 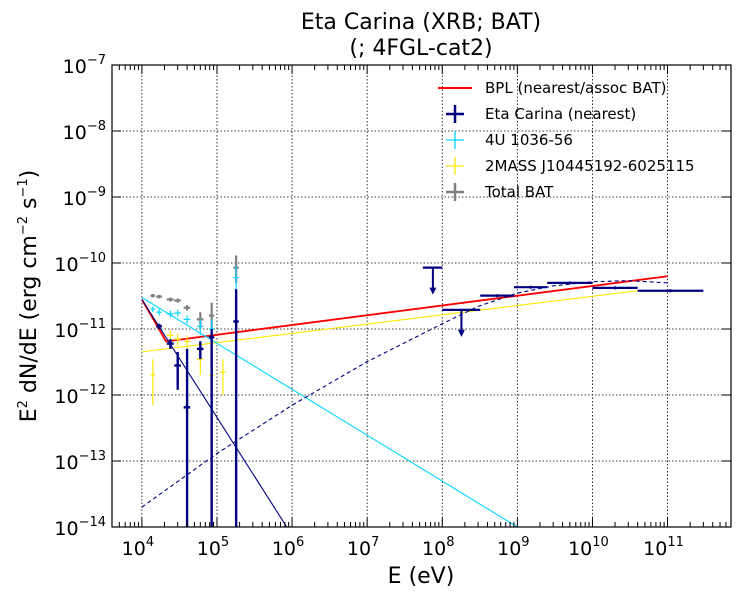 What do you see at coordinates (84, 65) in the screenshot?
I see `y-tick-label: 10⁻⁷` at bounding box center [84, 65].